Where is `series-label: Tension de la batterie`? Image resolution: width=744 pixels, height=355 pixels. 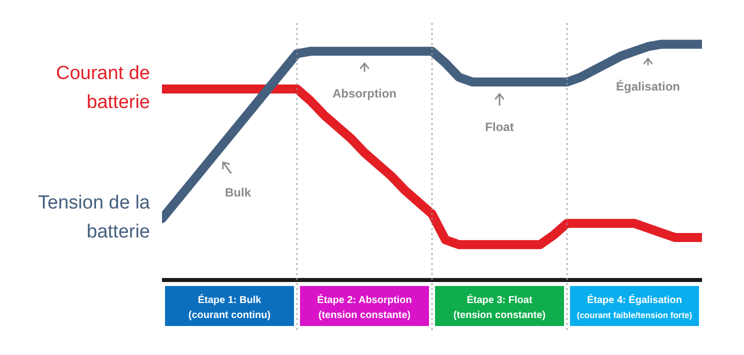
series-label: Tension de la batterie is located at coordinates (94, 217).